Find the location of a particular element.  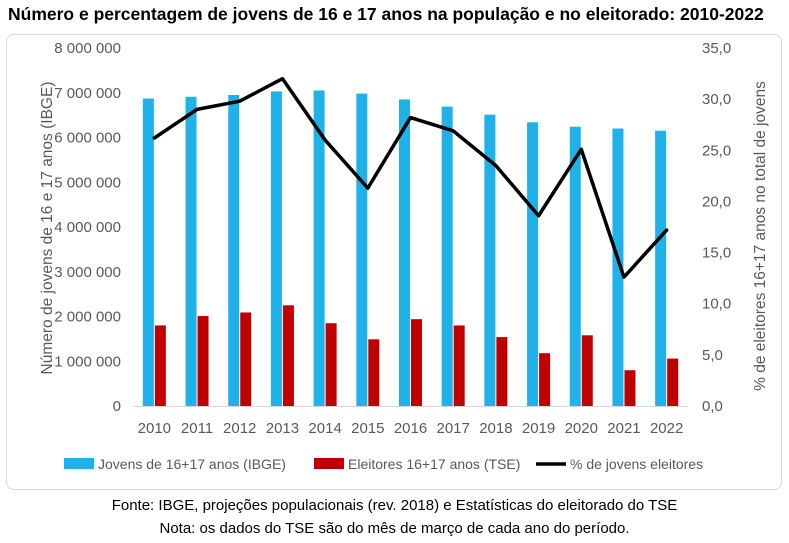

y2-tick-label: 0,0 is located at coordinates (712, 406).